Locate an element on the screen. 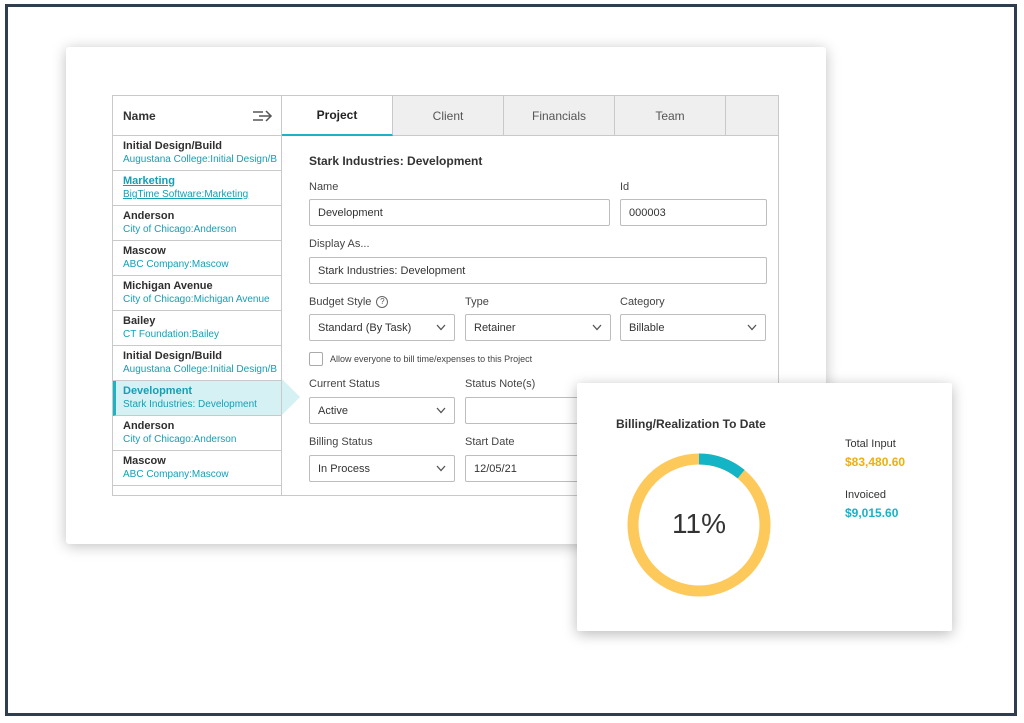 The height and width of the screenshot is (723, 1024). category-select: Billable is located at coordinates (693, 327).